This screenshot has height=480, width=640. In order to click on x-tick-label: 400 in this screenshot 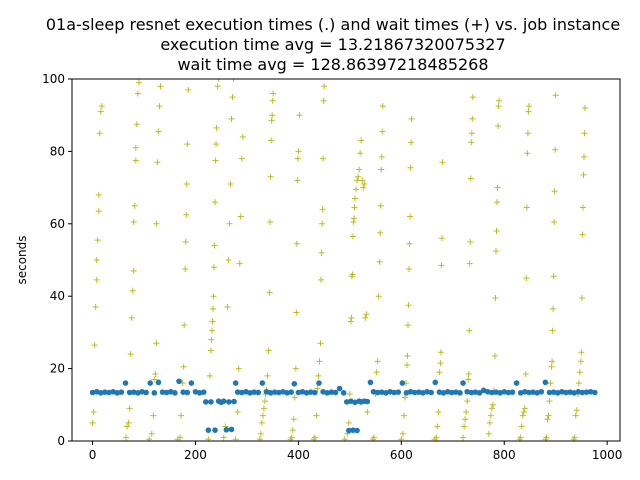, I will do `click(298, 455)`.